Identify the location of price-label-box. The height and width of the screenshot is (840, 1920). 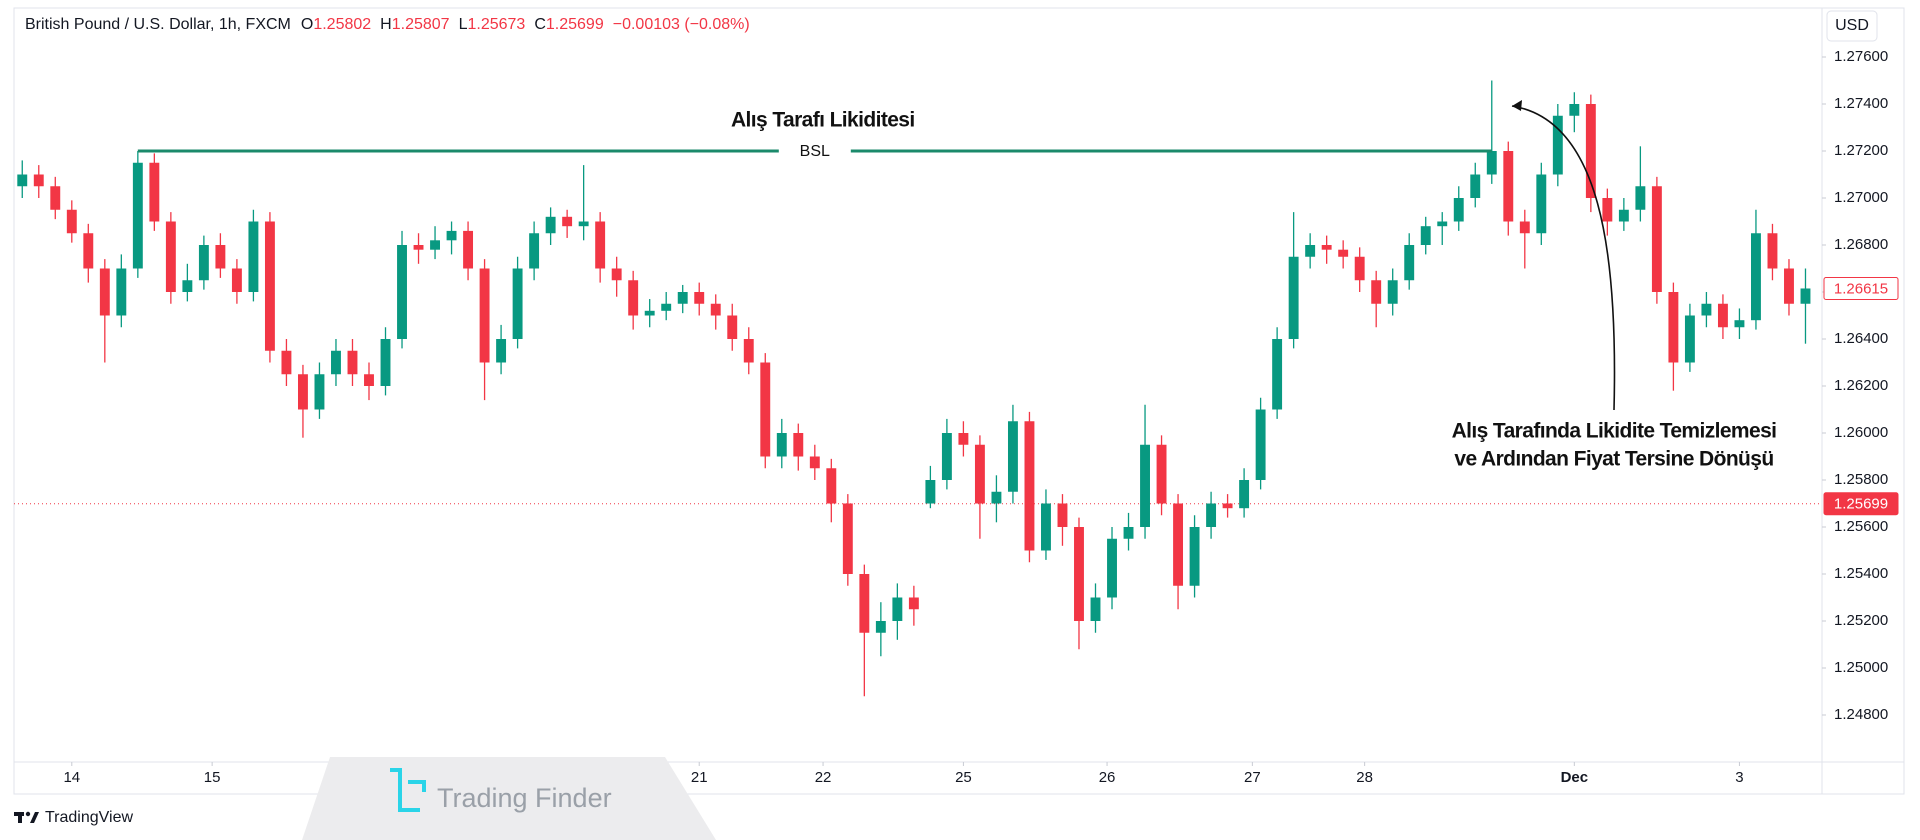
(1861, 288).